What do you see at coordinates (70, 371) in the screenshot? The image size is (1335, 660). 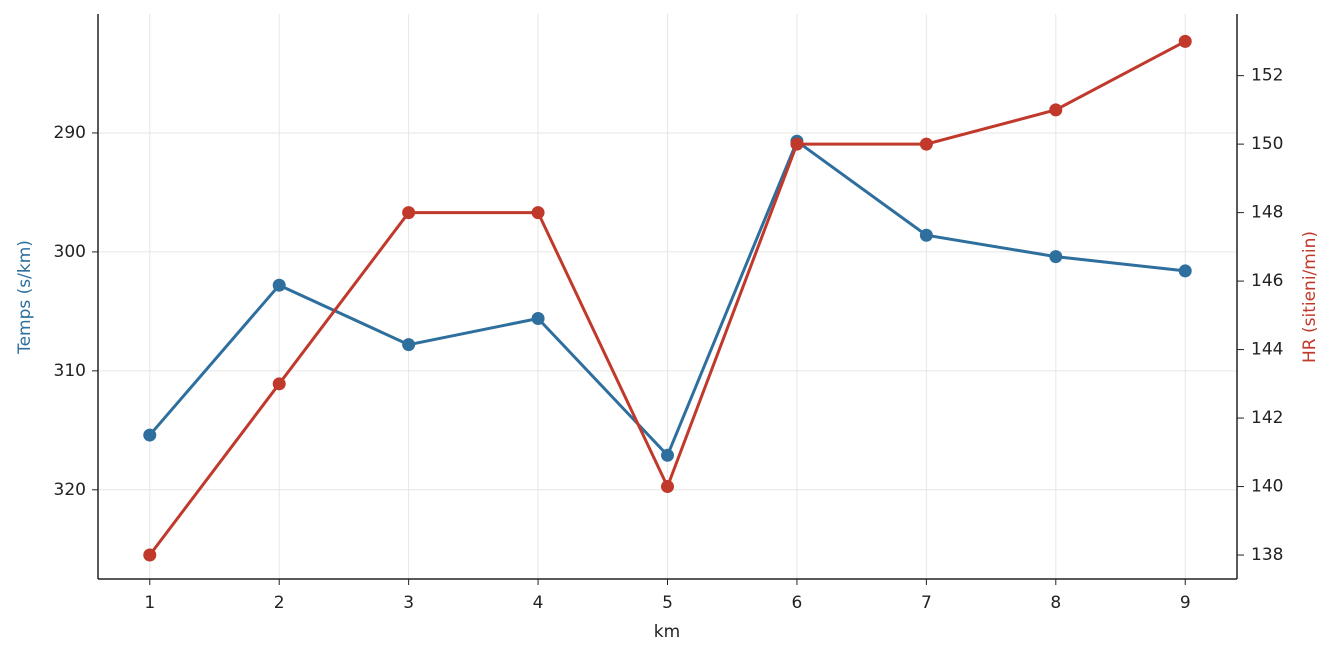 I see `y-tick-label: 310` at bounding box center [70, 371].